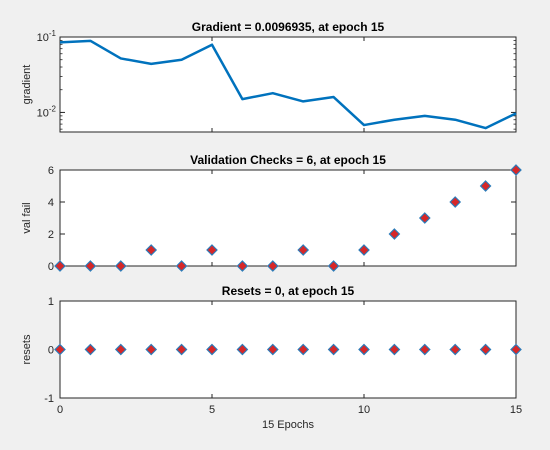  I want to click on y-axis-label: gradient, so click(27, 85).